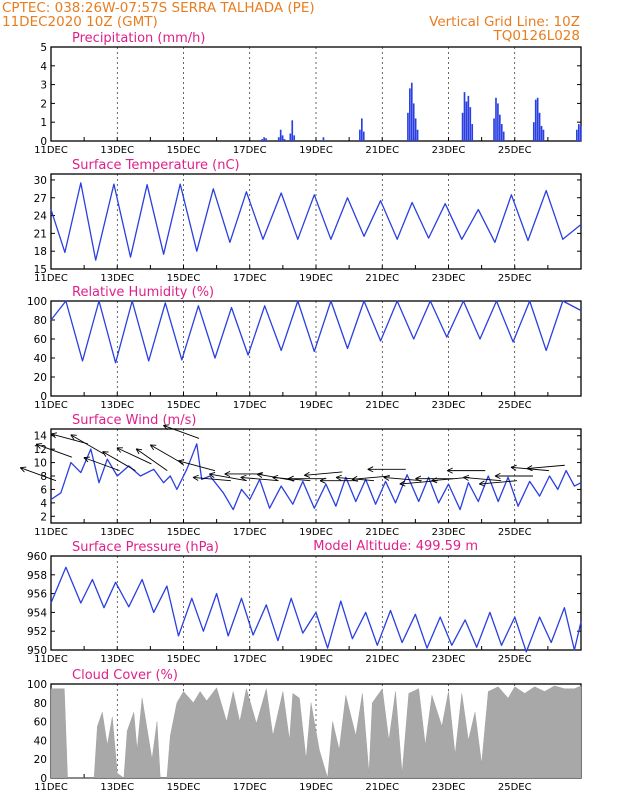  I want to click on precip-ytick-label: 0, so click(43, 142).